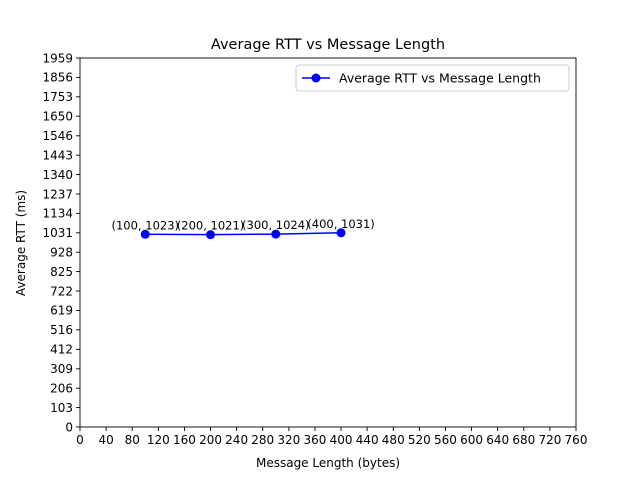 The height and width of the screenshot is (480, 640). I want to click on y-tick-label: 1134, so click(57, 214).